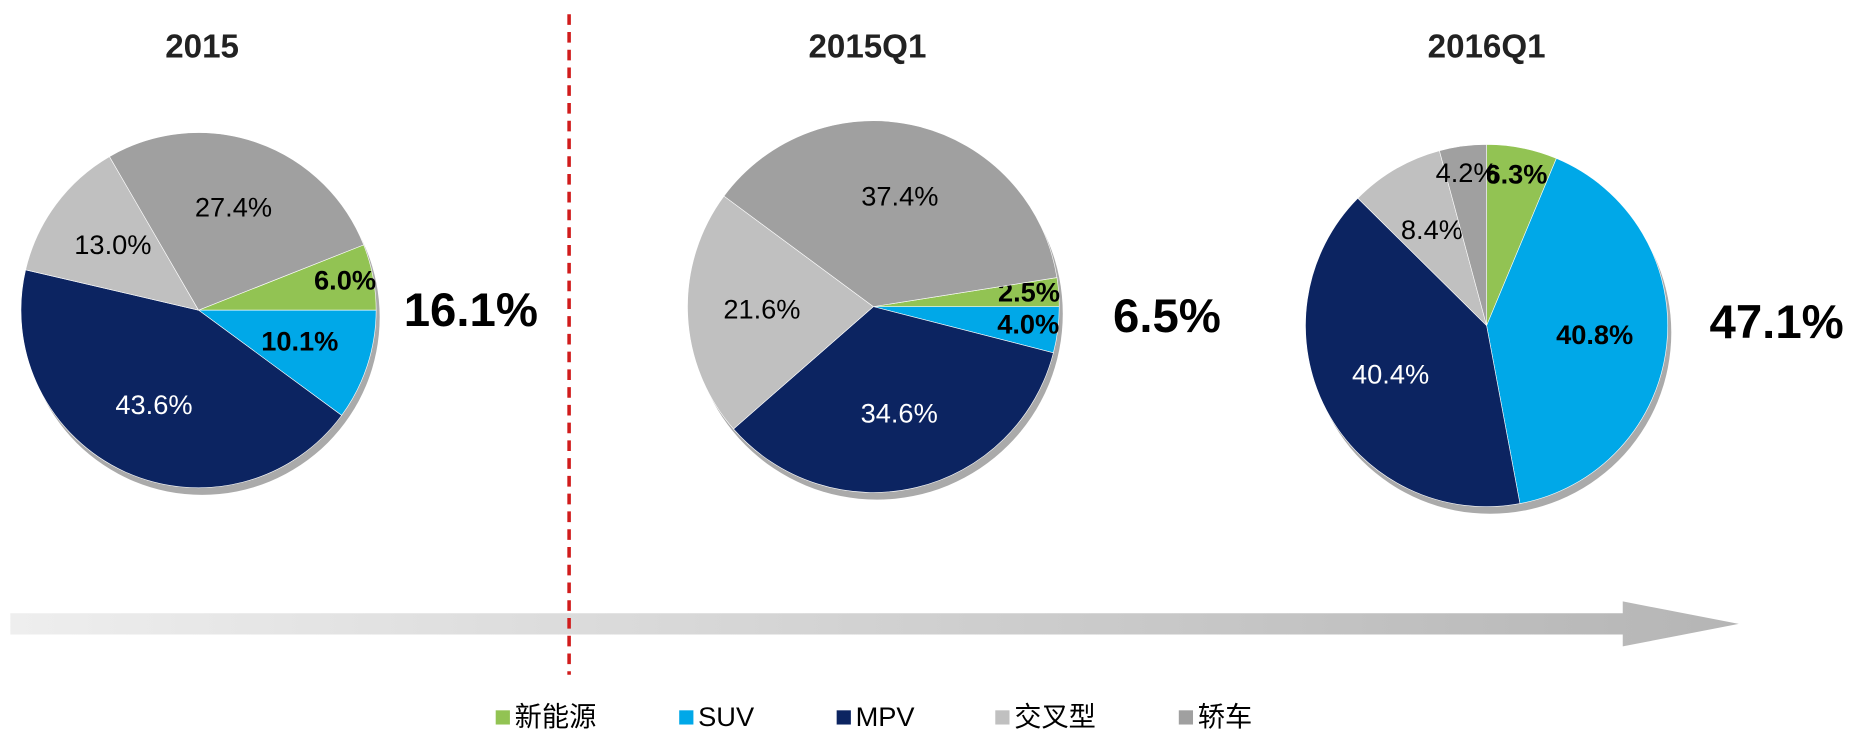  What do you see at coordinates (1467, 172) in the screenshot?
I see `data-label: 4.2%` at bounding box center [1467, 172].